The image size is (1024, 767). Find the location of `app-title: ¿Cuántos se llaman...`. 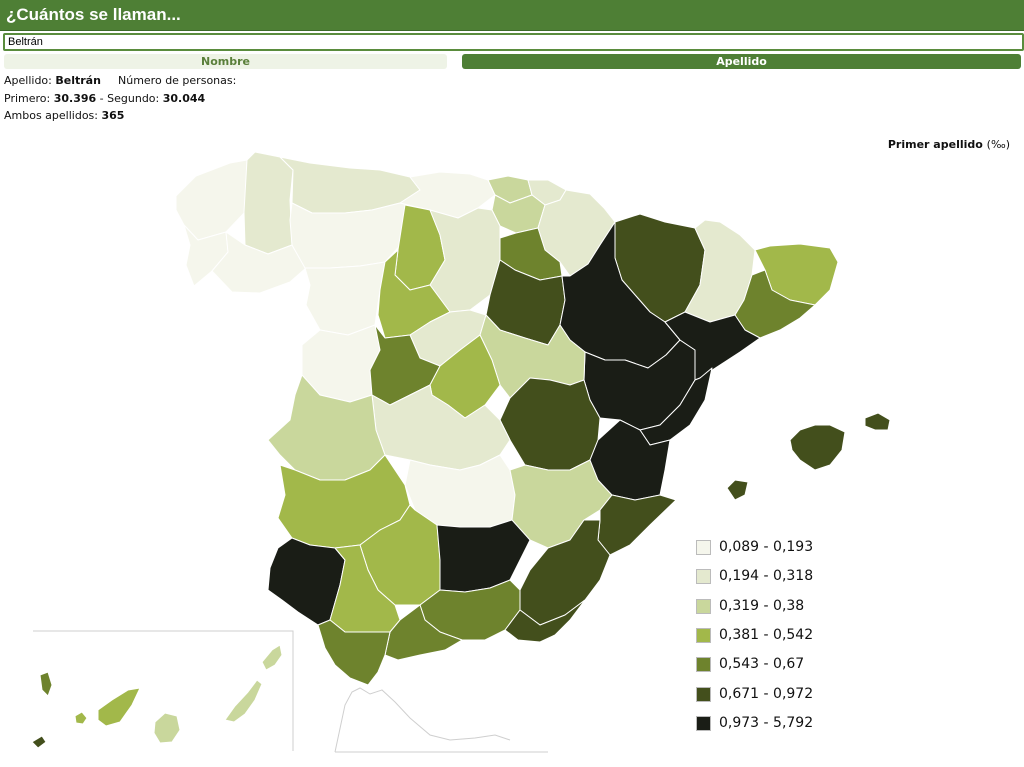

app-title: ¿Cuántos se llaman... is located at coordinates (93, 14).